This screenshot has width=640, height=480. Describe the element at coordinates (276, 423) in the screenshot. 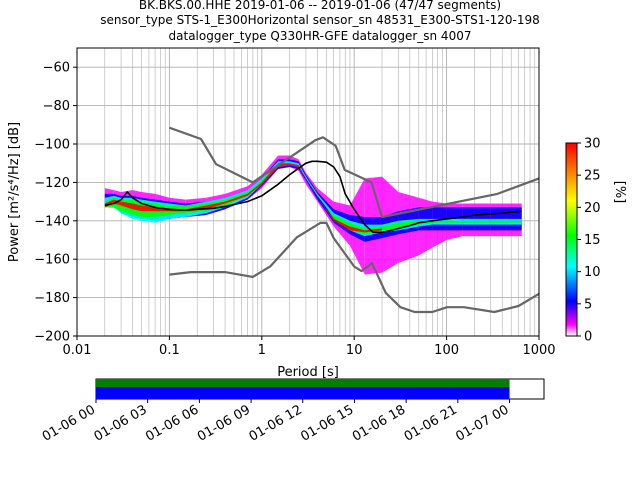

I see `timeline-tick-label: 01-06 12` at that location.